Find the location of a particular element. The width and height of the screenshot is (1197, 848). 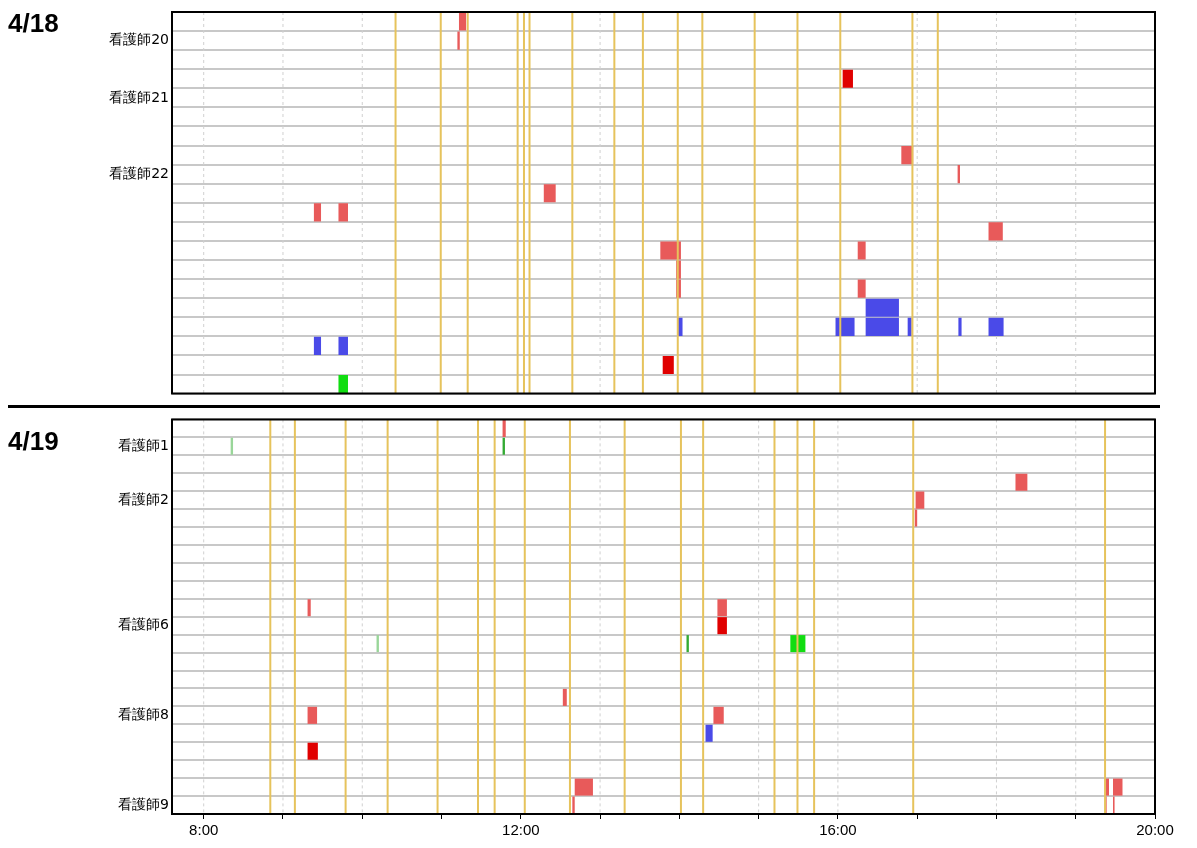

y-tick-label: 看護師1 is located at coordinates (143, 444).